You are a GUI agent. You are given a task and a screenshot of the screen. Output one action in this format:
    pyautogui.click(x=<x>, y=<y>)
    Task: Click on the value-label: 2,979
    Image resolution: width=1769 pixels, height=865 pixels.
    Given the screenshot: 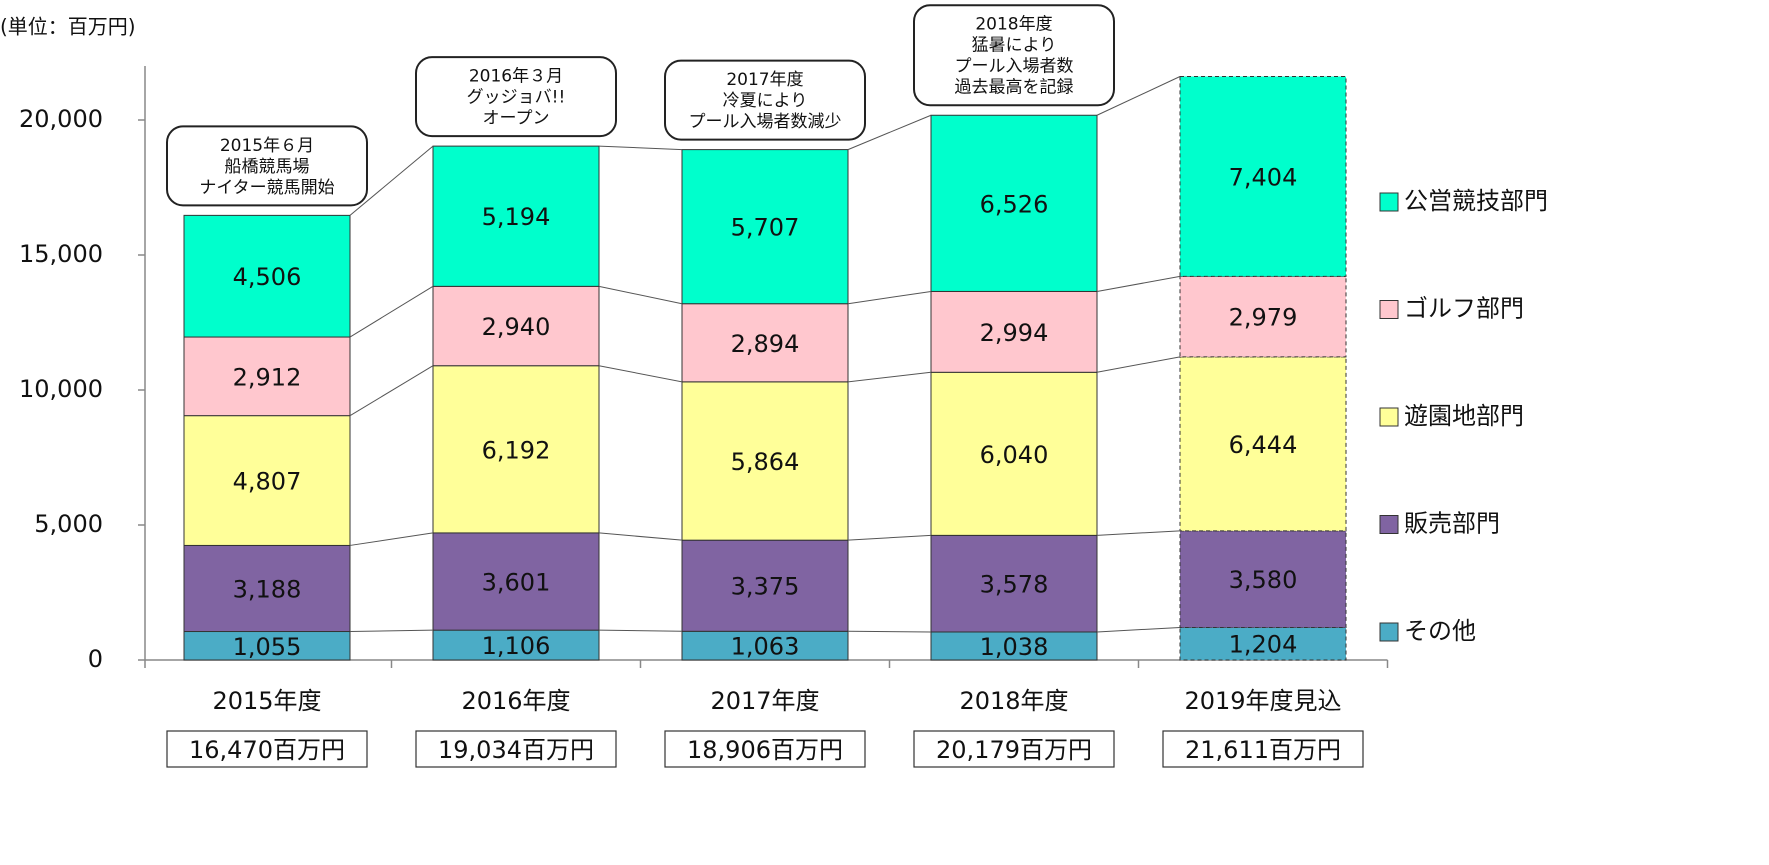 What is the action you would take?
    pyautogui.click(x=1263, y=318)
    